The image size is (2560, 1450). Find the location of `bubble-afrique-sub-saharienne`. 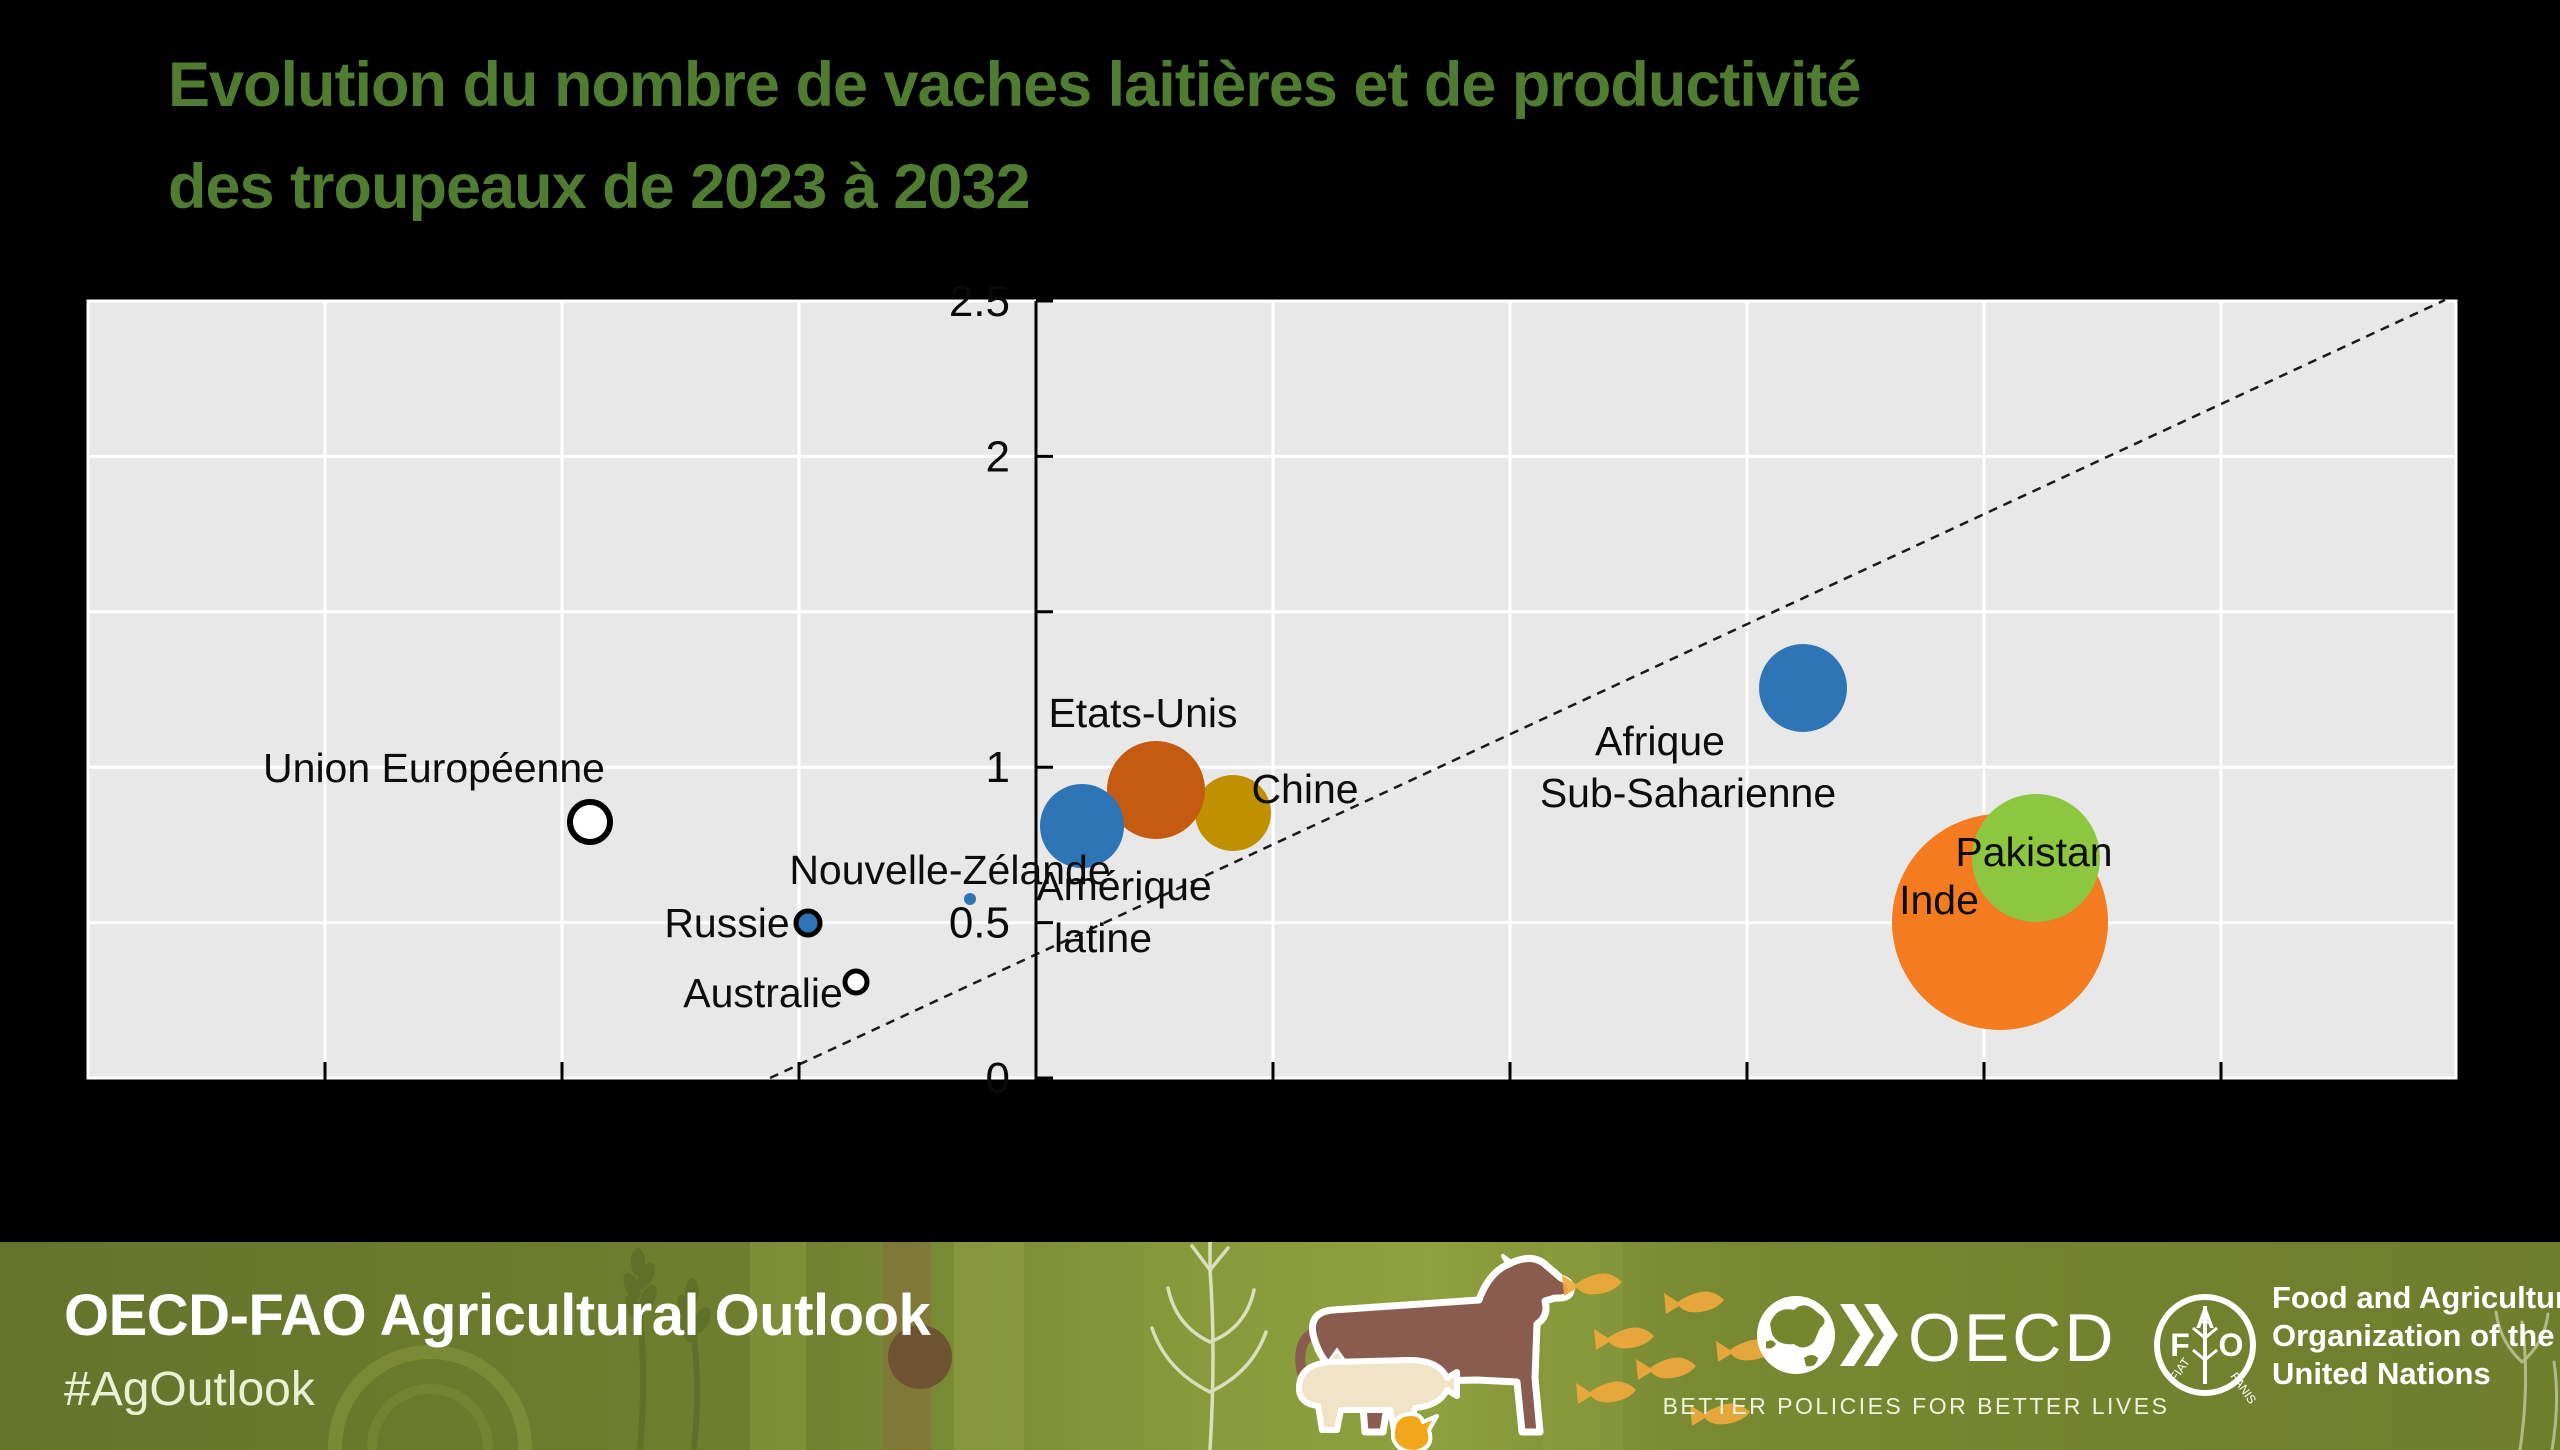

bubble-afrique-sub-saharienne is located at coordinates (1803, 688).